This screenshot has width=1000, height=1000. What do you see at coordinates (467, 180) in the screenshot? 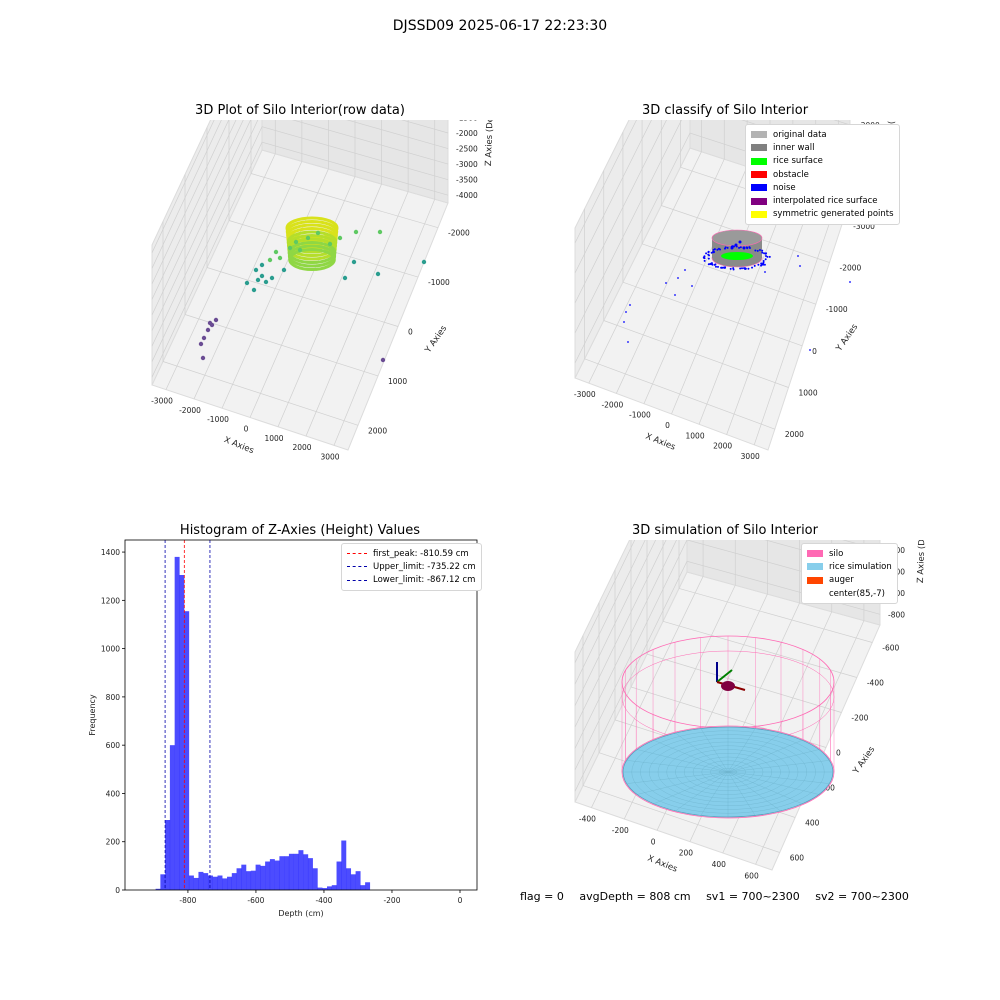
I see `p1-ztick-label: -3500` at bounding box center [467, 180].